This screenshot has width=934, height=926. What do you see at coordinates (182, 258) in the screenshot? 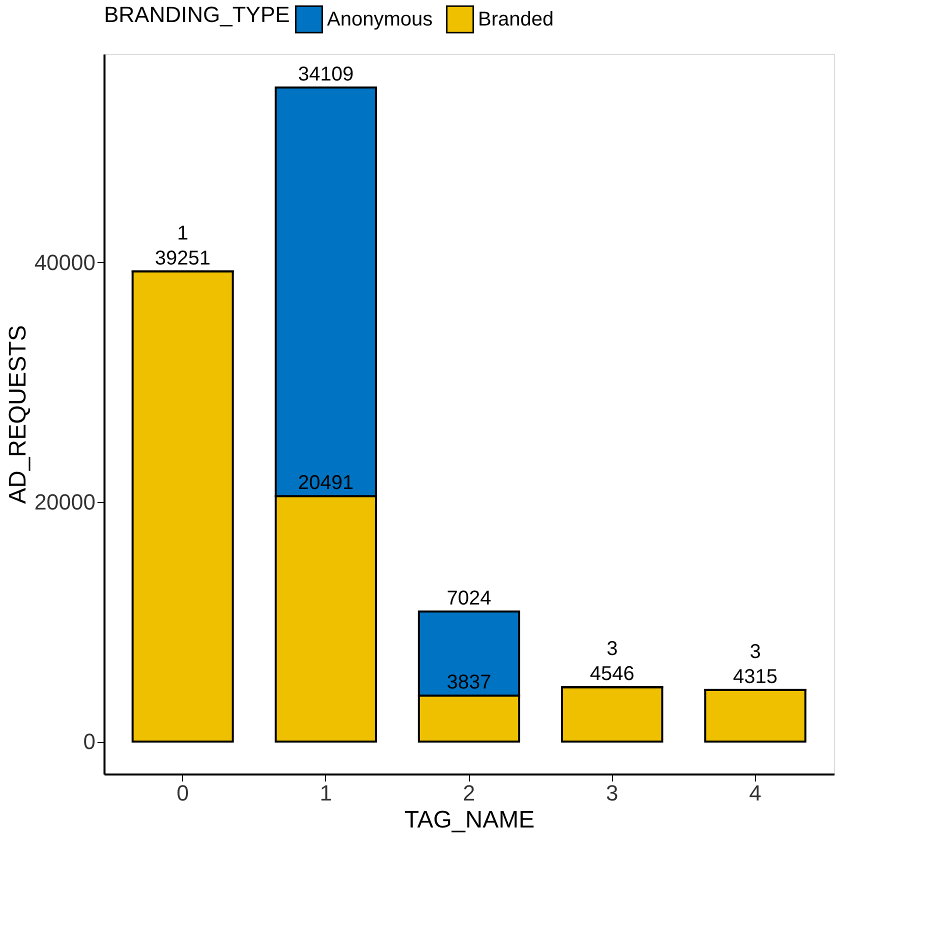
I see `data-label: 39251` at bounding box center [182, 258].